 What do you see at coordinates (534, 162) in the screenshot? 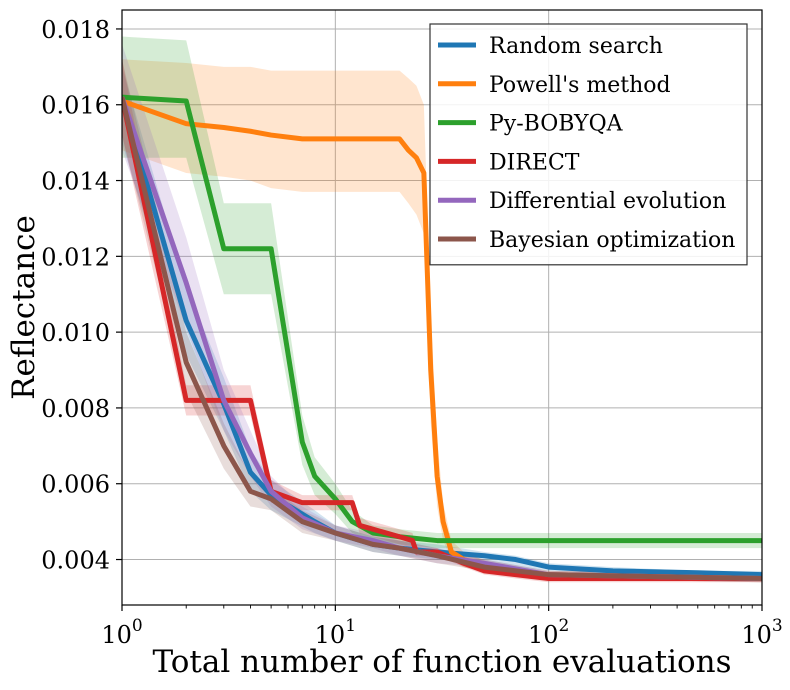
I see `legend-label-direct: DIRECT` at bounding box center [534, 162].